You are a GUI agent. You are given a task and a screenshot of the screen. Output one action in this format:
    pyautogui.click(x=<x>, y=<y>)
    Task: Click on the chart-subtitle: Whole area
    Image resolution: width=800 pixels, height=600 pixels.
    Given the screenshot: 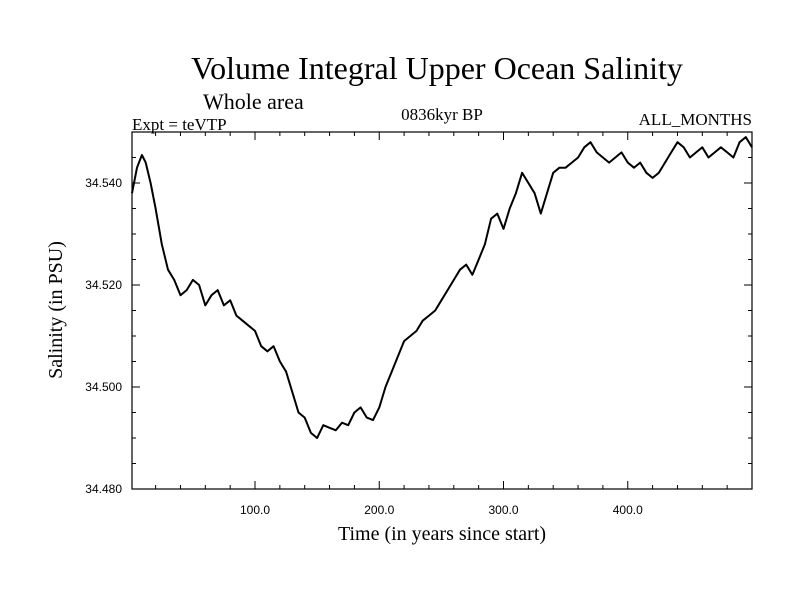 What is the action you would take?
    pyautogui.click(x=253, y=101)
    